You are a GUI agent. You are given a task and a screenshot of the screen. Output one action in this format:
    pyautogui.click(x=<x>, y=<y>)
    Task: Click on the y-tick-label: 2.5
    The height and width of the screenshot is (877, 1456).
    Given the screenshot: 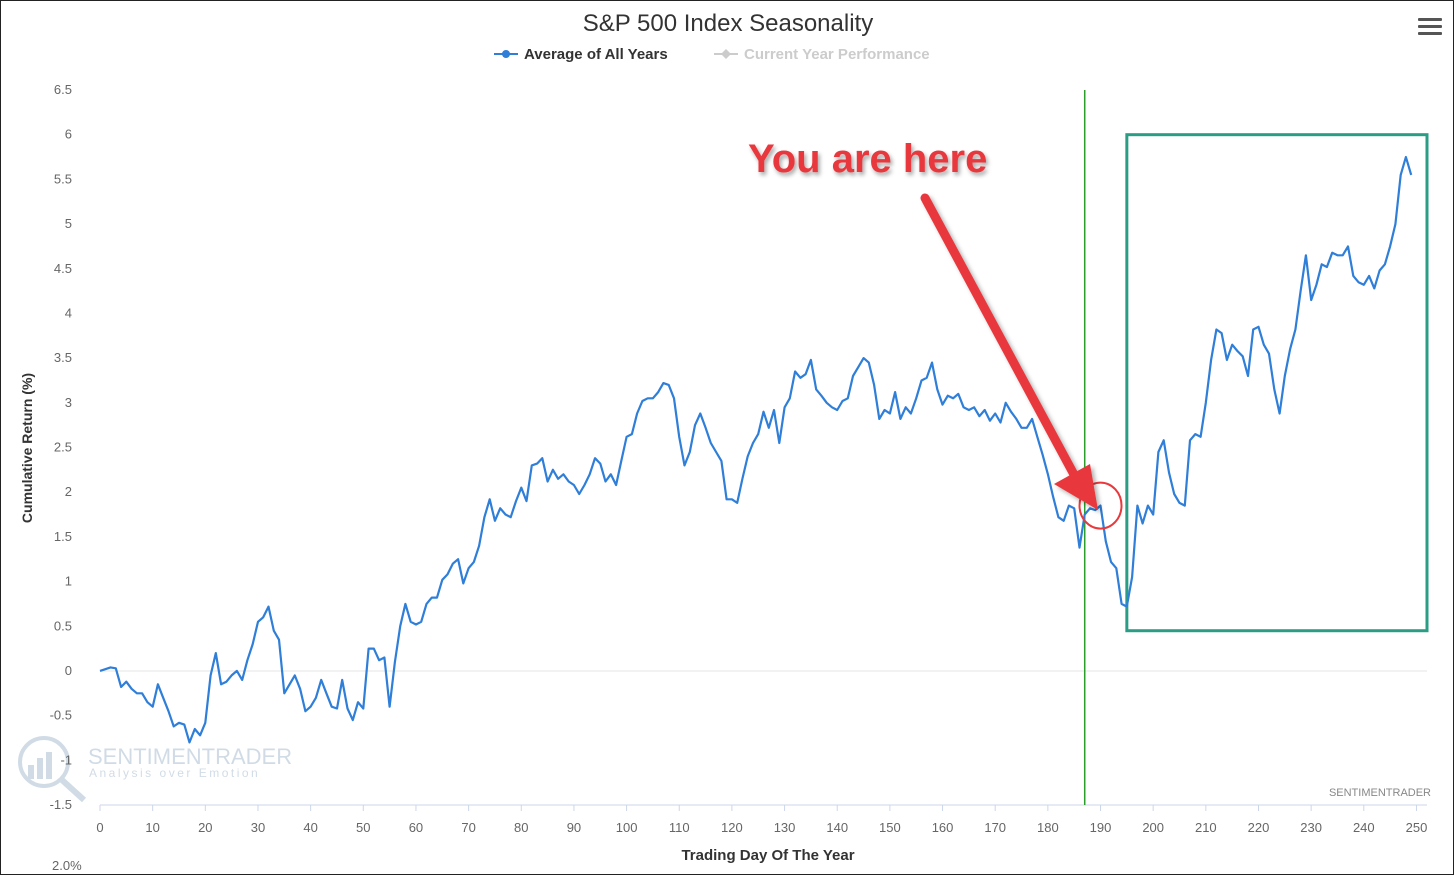 What is the action you would take?
    pyautogui.click(x=63, y=447)
    